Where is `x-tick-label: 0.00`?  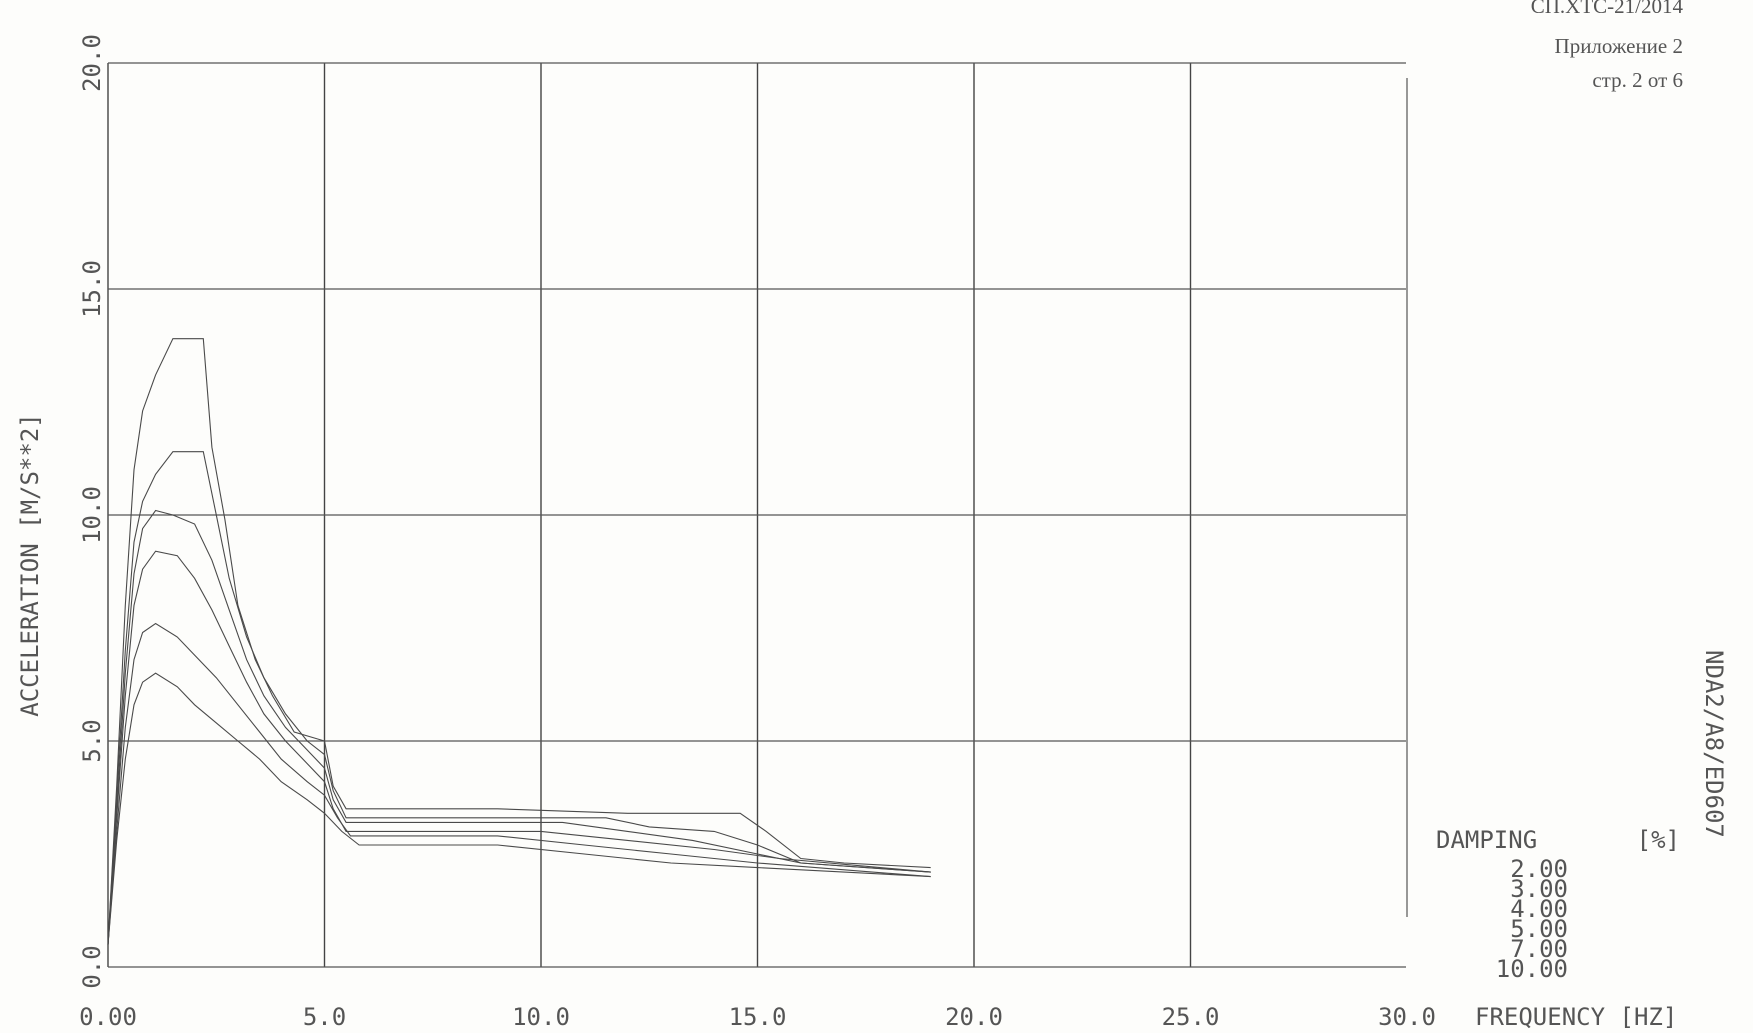 x-tick-label: 0.00 is located at coordinates (108, 1017).